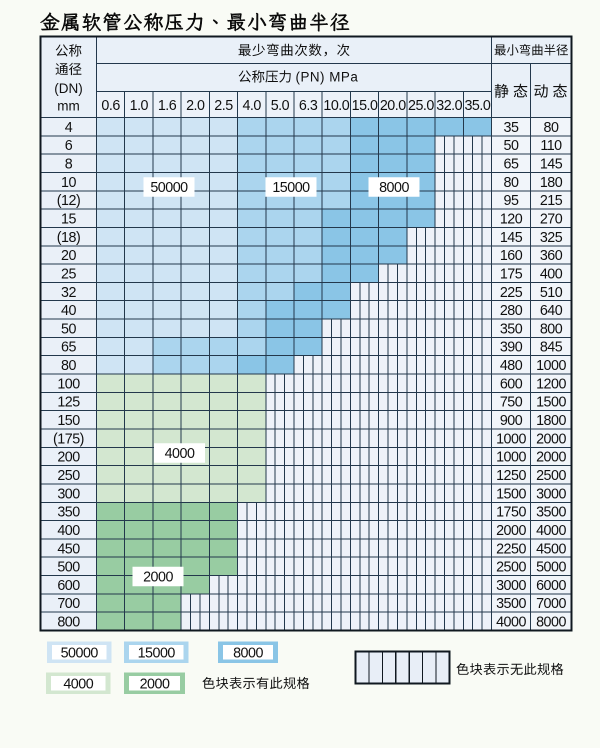  Describe the element at coordinates (110, 106) in the screenshot. I see `svg-text: 0.6` at that location.